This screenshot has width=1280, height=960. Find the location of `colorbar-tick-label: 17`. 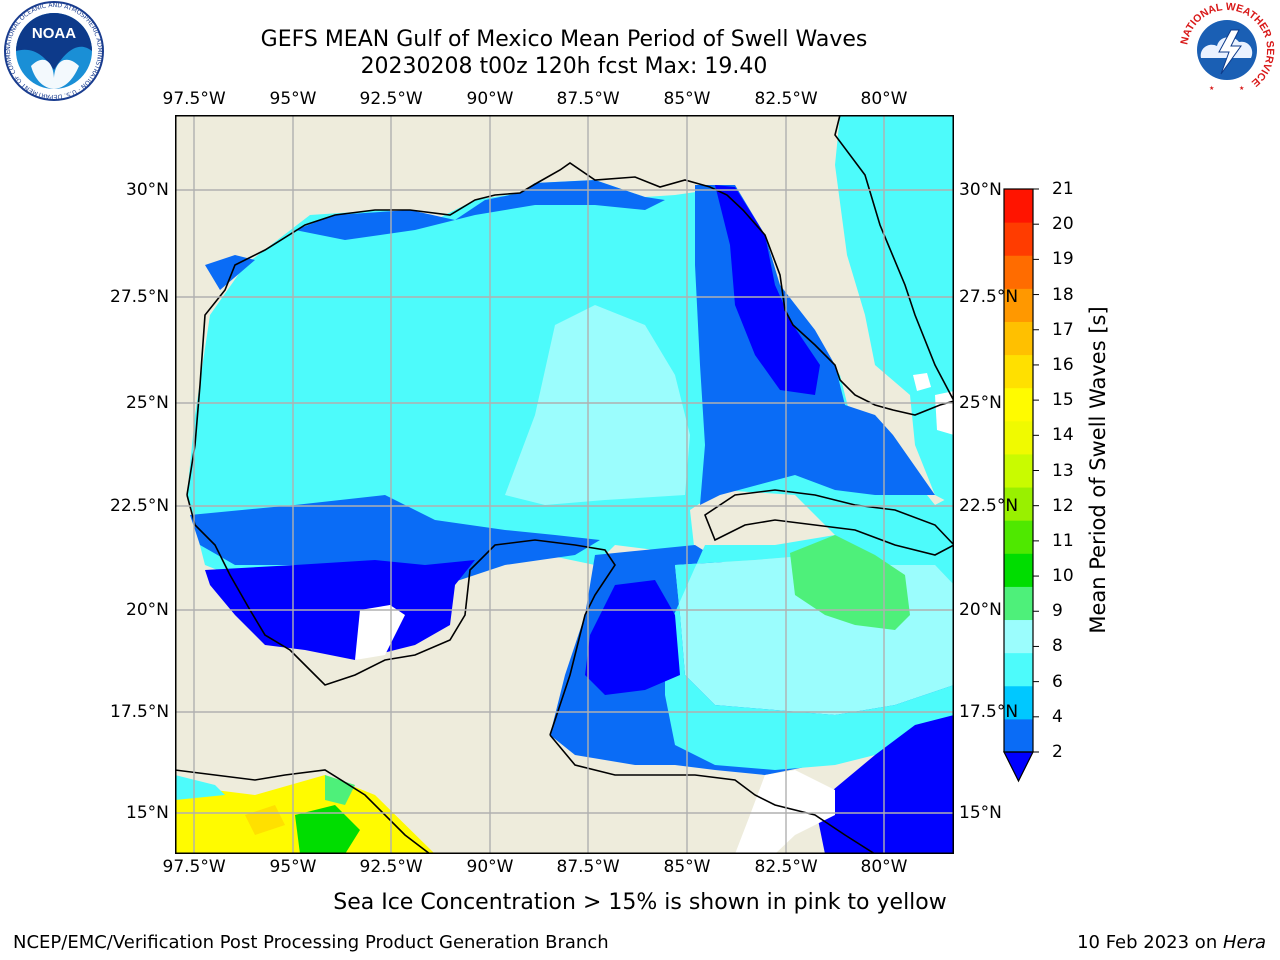

colorbar-tick-label: 17 is located at coordinates (1063, 329).